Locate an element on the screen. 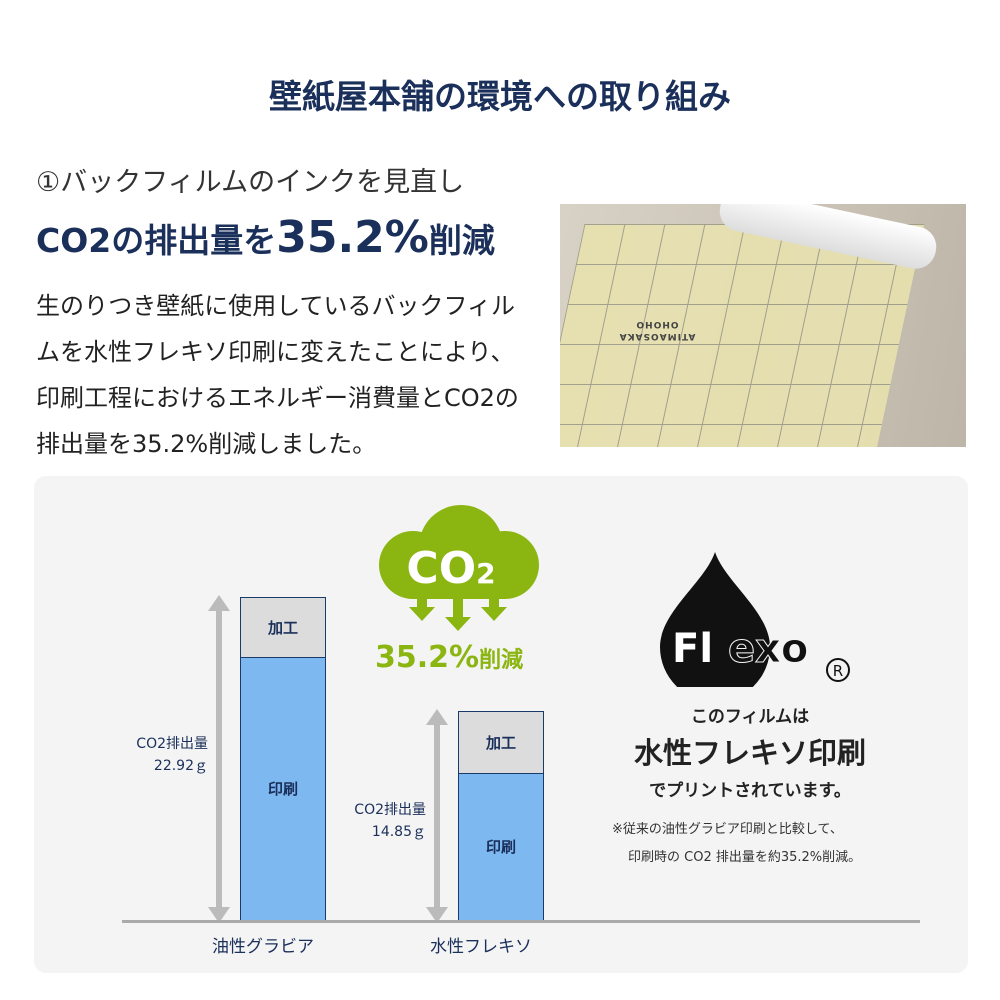 This screenshot has width=1000, height=1000. bar-1: 加工 印刷 is located at coordinates (501, 816).